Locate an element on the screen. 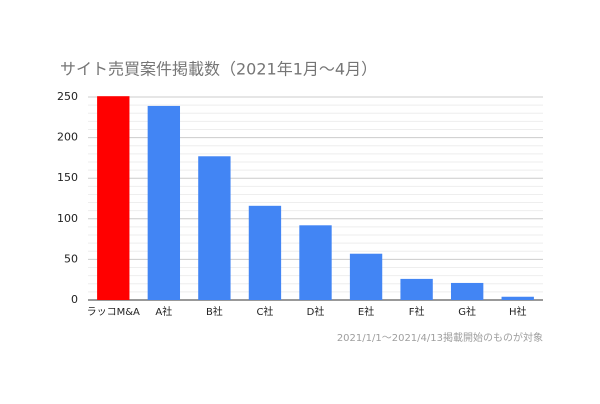 Image resolution: width=600 pixels, height=404 pixels. x-tick-label: ラッコM&A is located at coordinates (113, 312).